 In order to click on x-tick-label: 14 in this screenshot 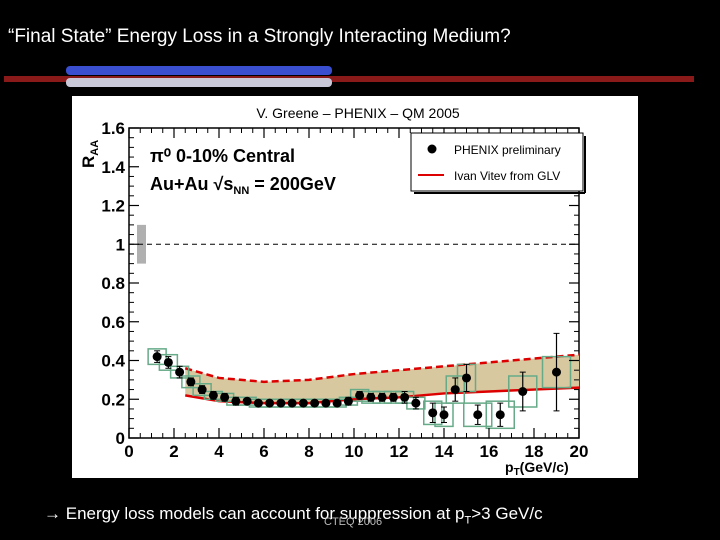, I will do `click(444, 451)`.